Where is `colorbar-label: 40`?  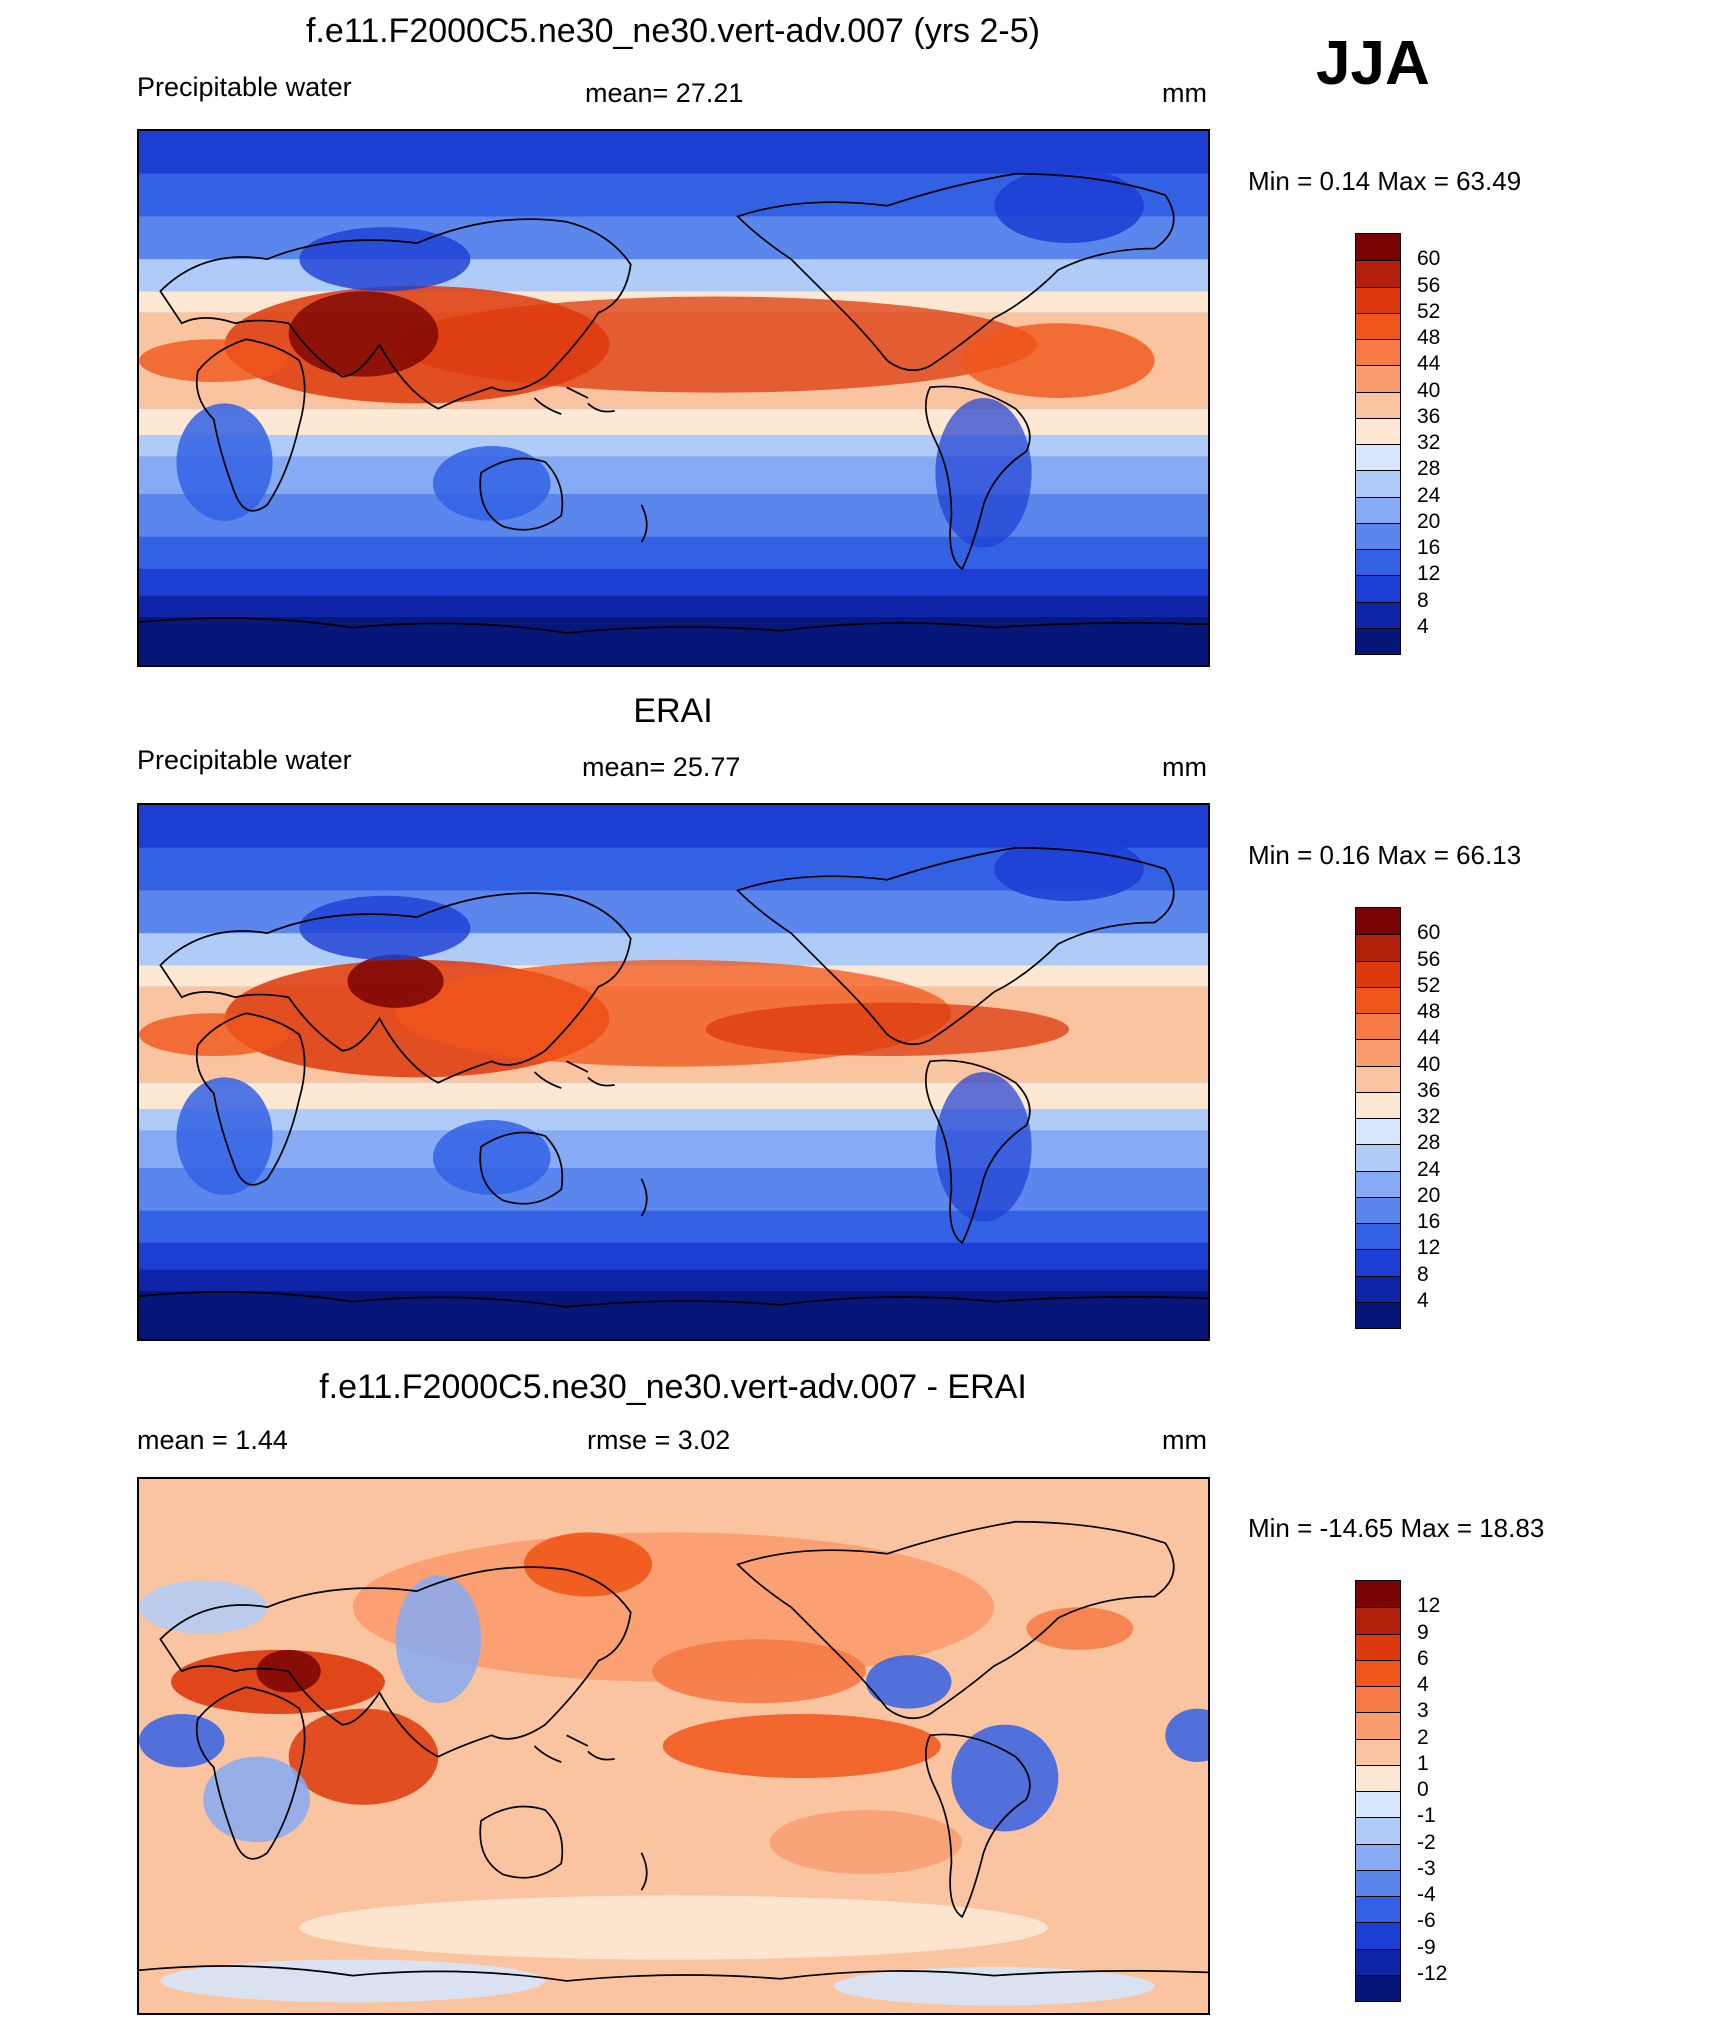
colorbar-label: 40 is located at coordinates (1429, 1064).